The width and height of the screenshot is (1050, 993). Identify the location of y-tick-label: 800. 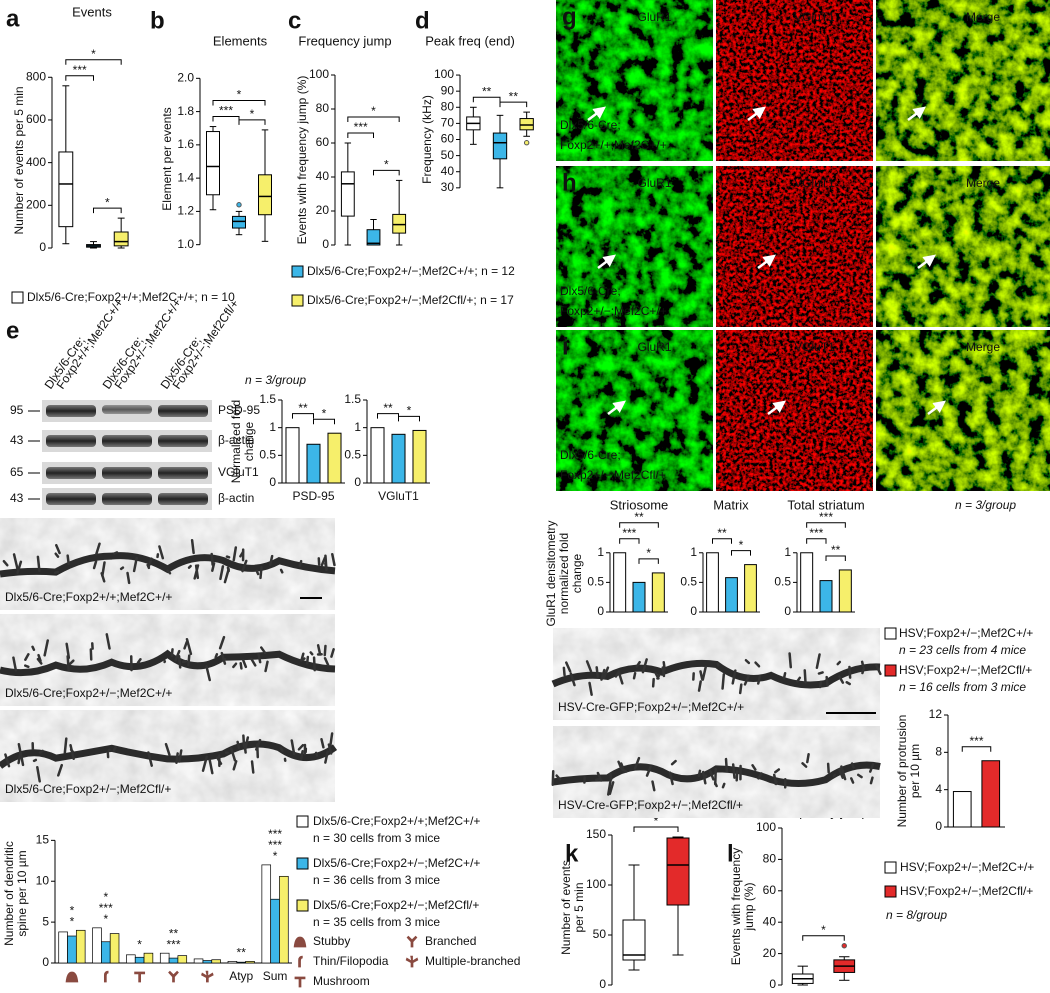
(36, 76).